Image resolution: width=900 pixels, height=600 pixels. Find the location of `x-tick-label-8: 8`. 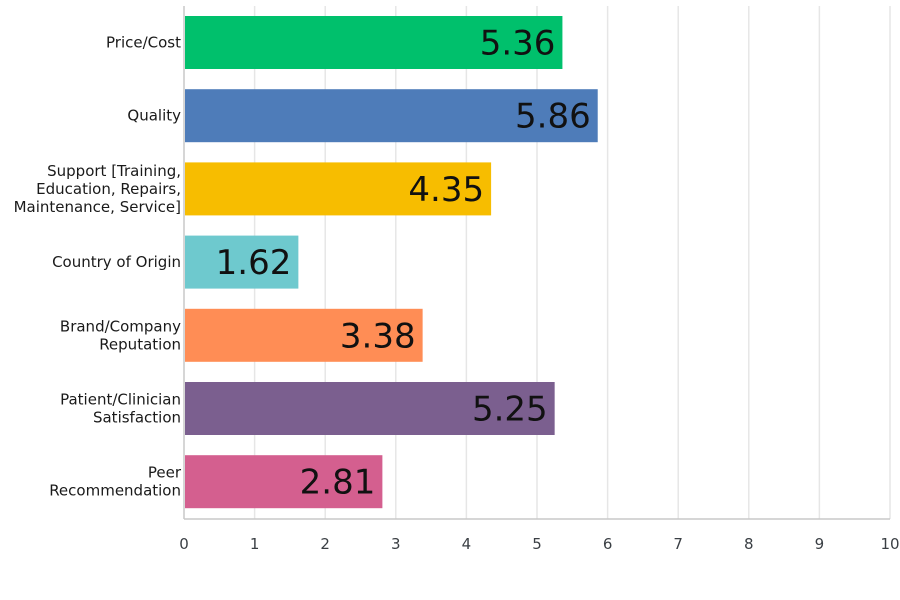

x-tick-label-8: 8 is located at coordinates (749, 544).